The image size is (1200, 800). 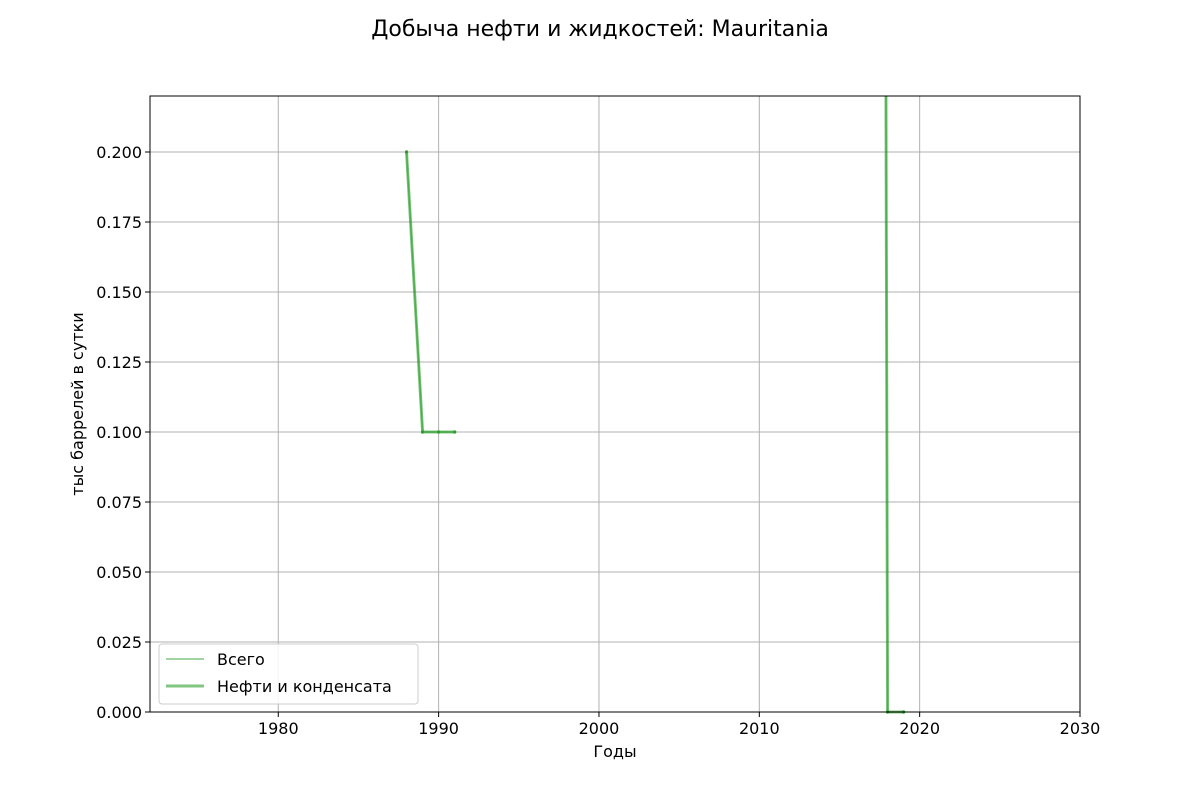 What do you see at coordinates (119, 222) in the screenshot?
I see `y-tick-label: 0.175` at bounding box center [119, 222].